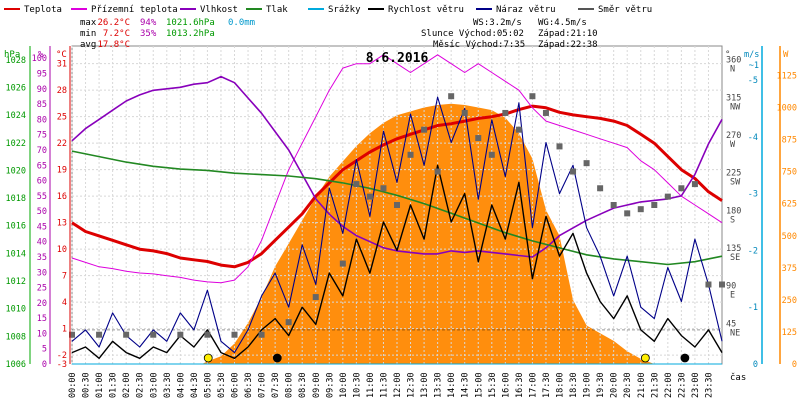 The height and width of the screenshot is (400, 800). I want to click on stat-min-label: min, so click(88, 34).